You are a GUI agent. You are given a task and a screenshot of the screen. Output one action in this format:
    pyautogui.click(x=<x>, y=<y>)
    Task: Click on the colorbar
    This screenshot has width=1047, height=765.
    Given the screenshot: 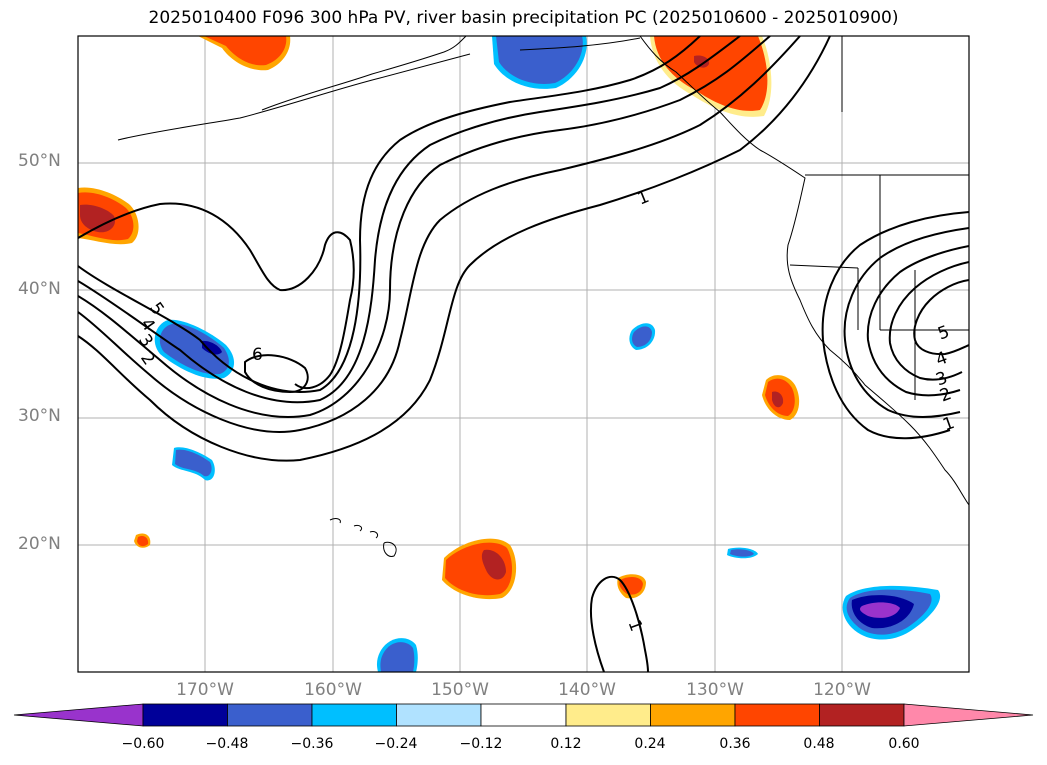 What is the action you would take?
    pyautogui.click(x=523, y=715)
    